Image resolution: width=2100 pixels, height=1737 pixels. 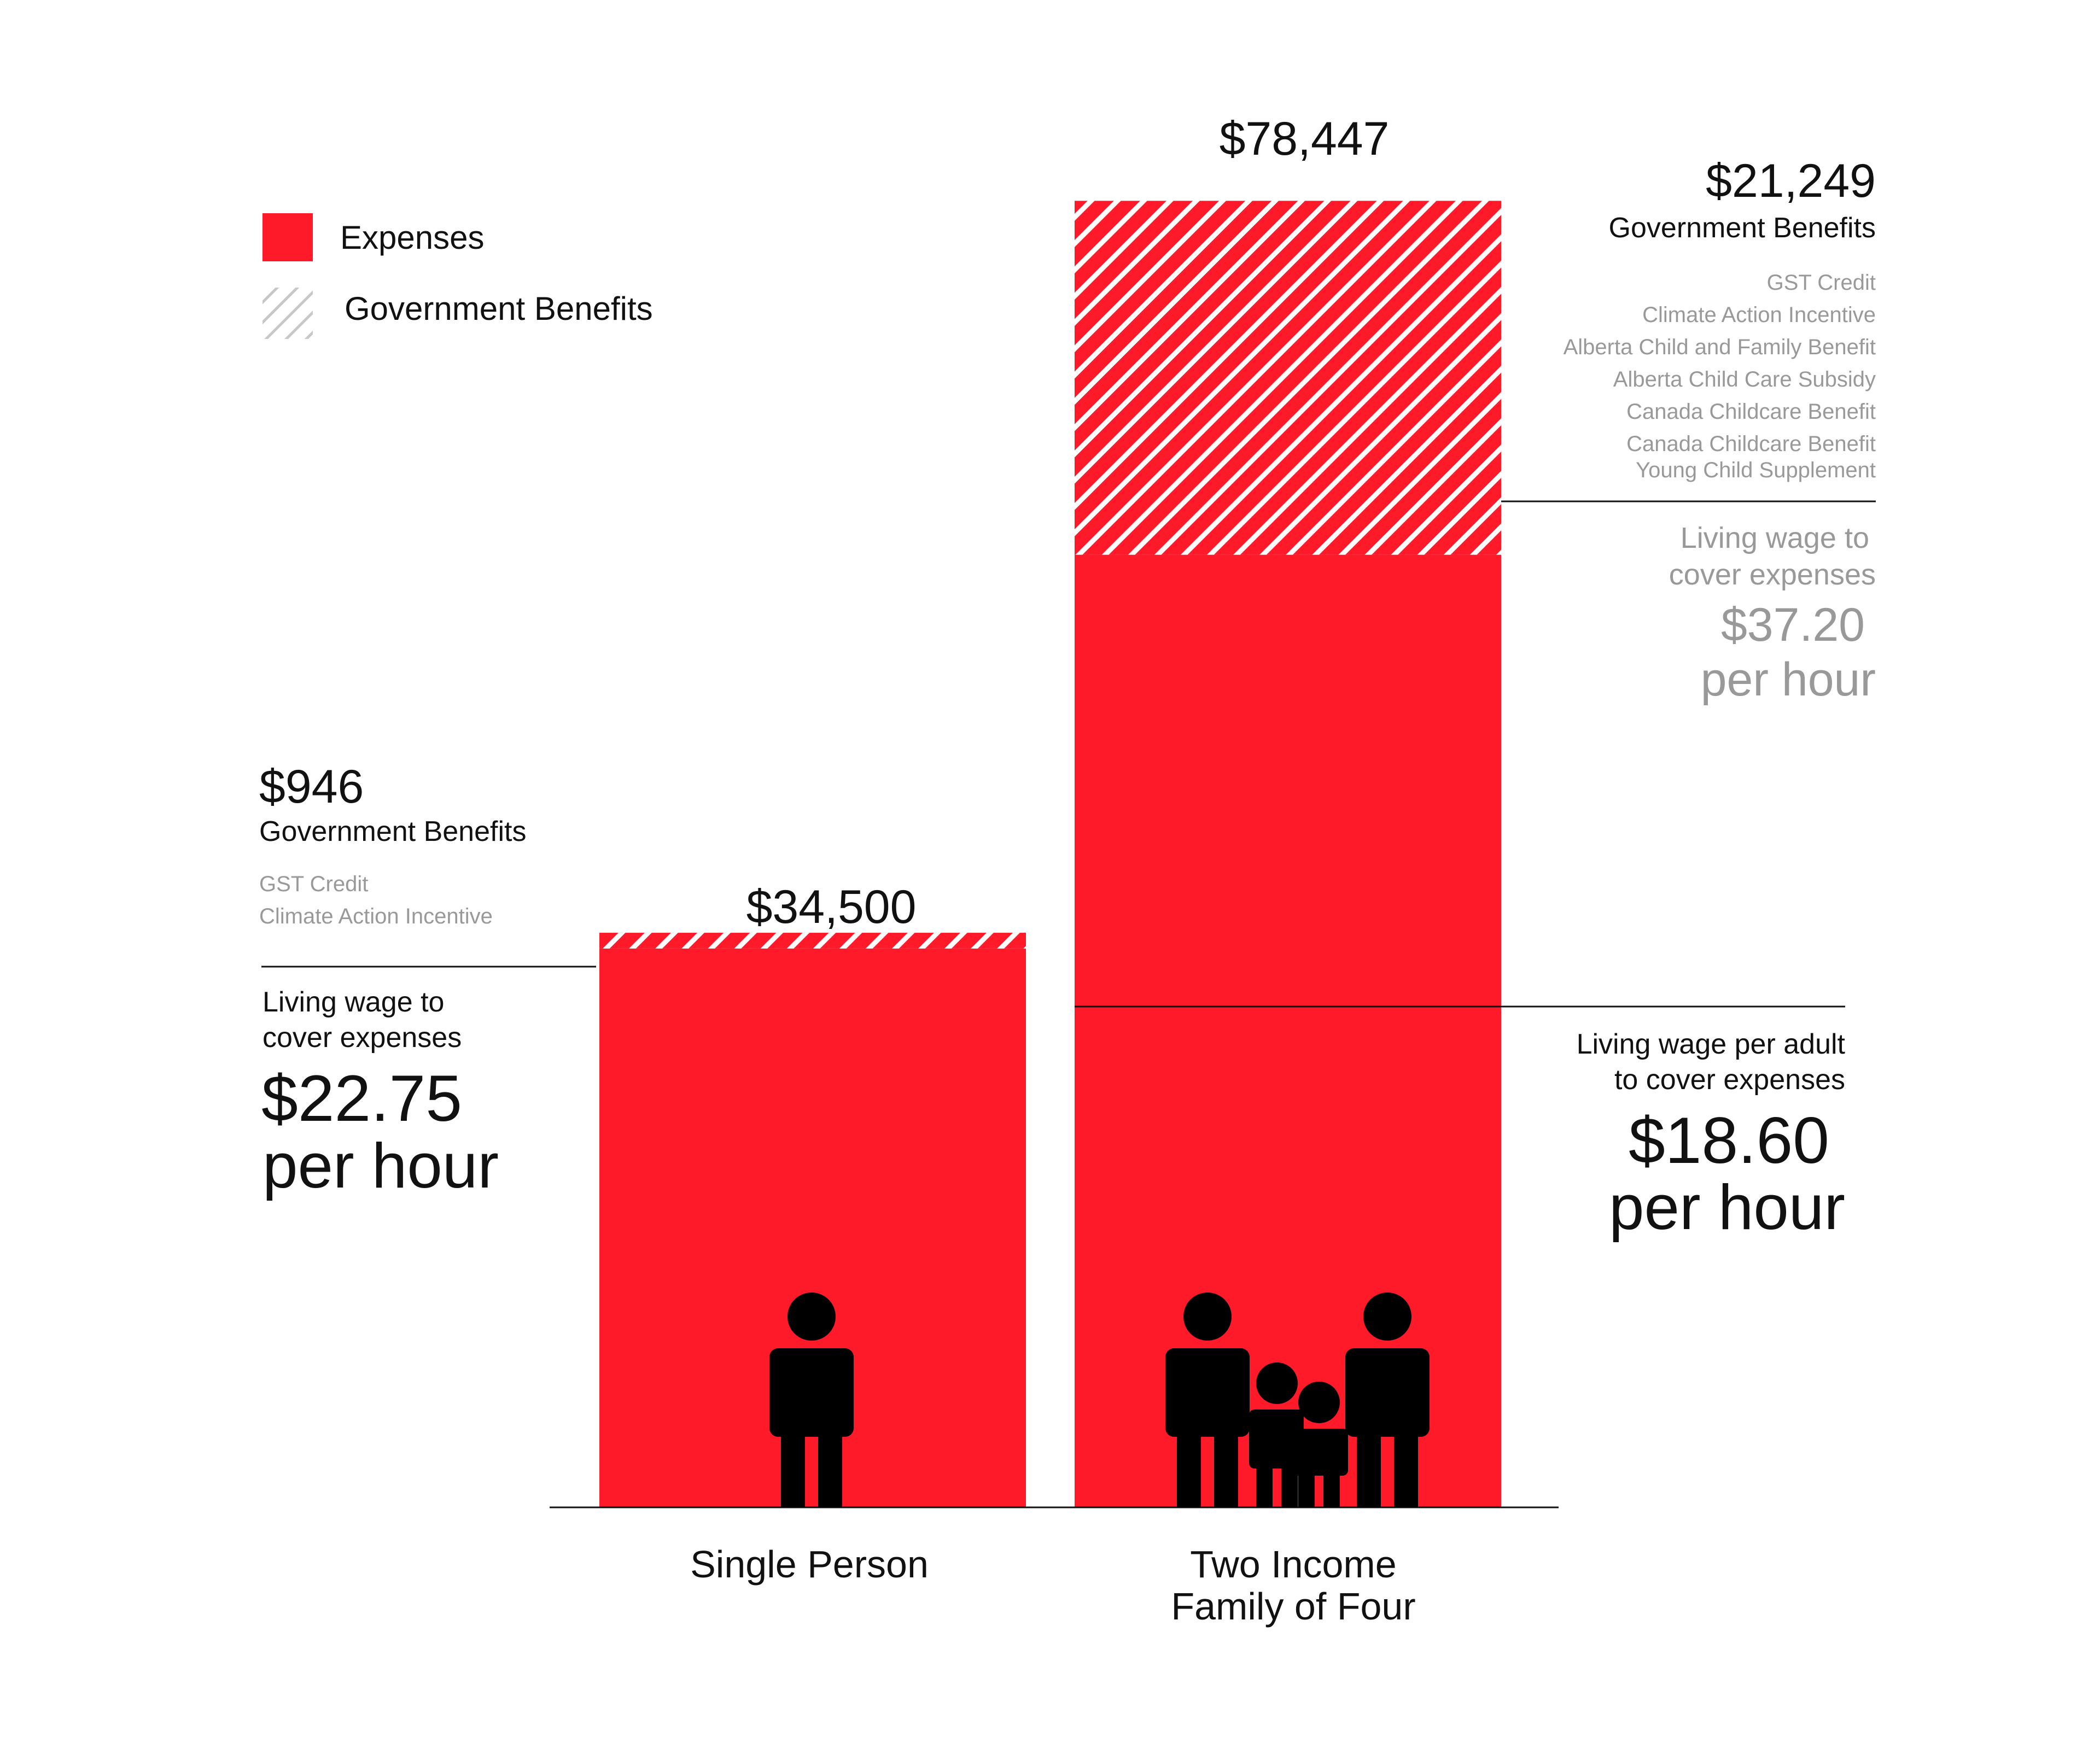 What do you see at coordinates (353, 1002) in the screenshot?
I see `single-wage-caption: Living wage to` at bounding box center [353, 1002].